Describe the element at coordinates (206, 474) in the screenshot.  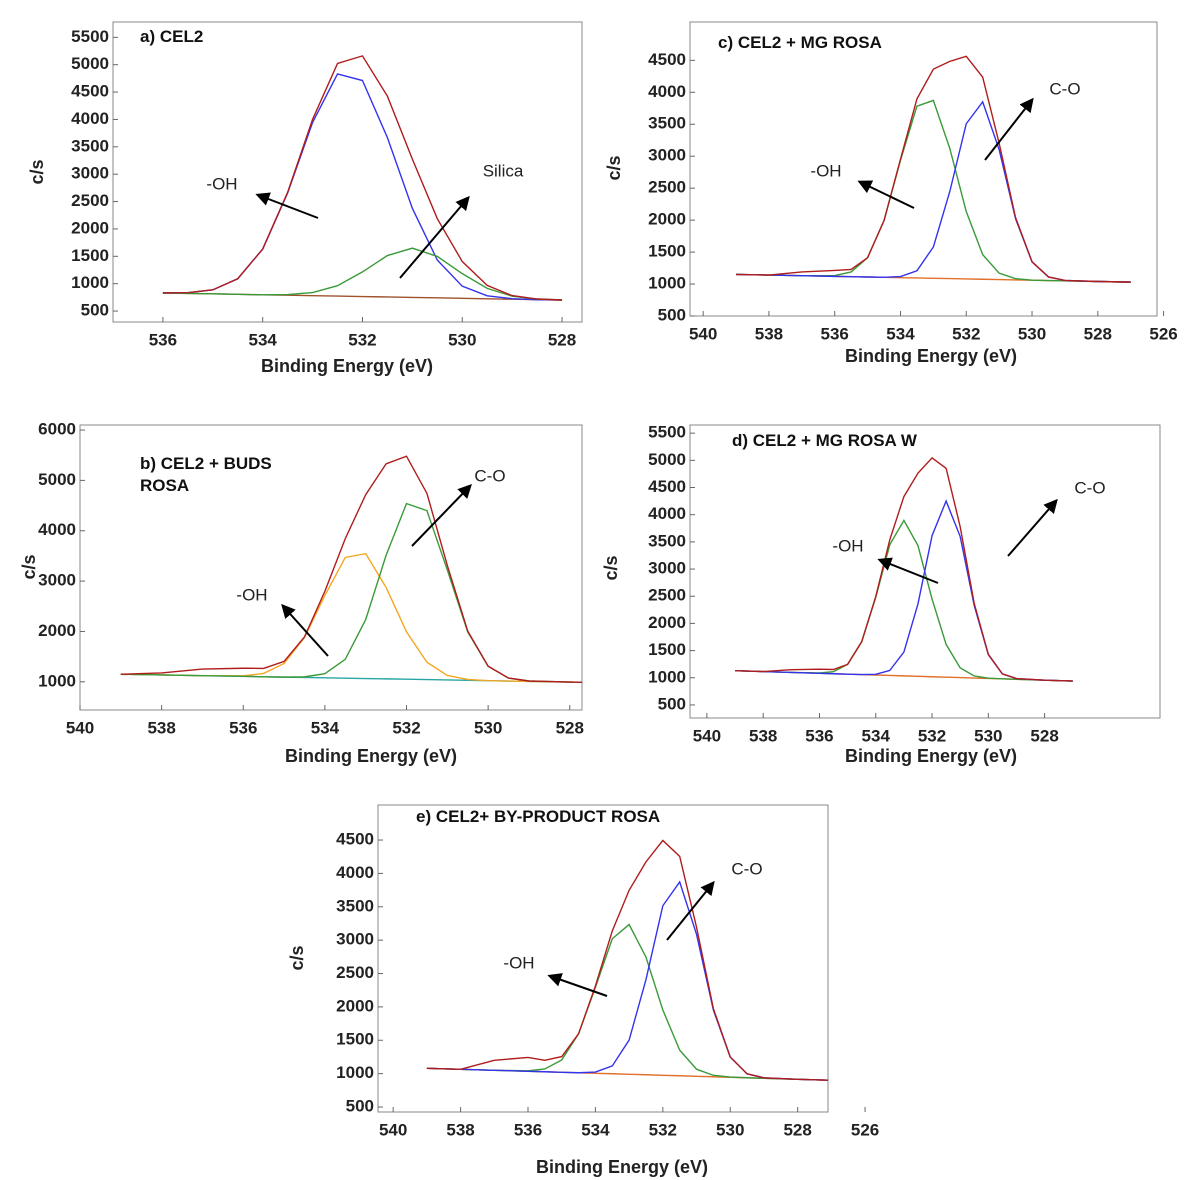
I see `panel-title: b) CEL2 + BUDS ROSA` at that location.